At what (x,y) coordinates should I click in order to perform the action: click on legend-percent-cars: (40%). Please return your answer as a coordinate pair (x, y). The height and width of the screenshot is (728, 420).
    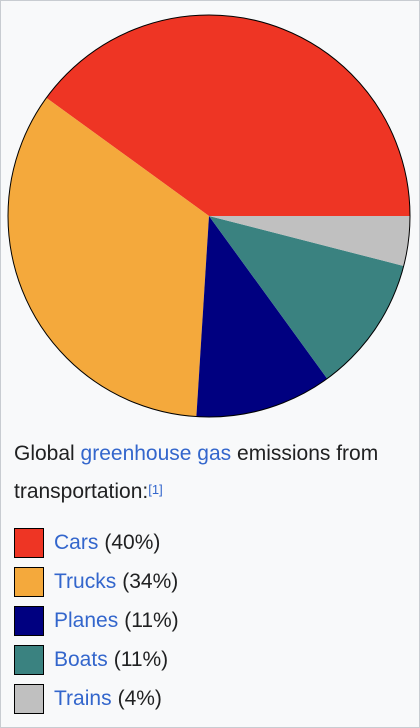
    Looking at the image, I should click on (132, 542).